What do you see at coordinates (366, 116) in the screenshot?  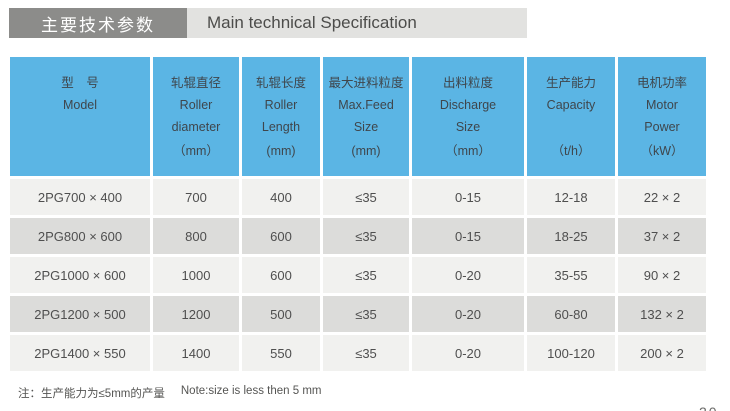 I see `header-cell-max-feed-size: 最大进料粒度 Max.Feed Size (mm)` at bounding box center [366, 116].